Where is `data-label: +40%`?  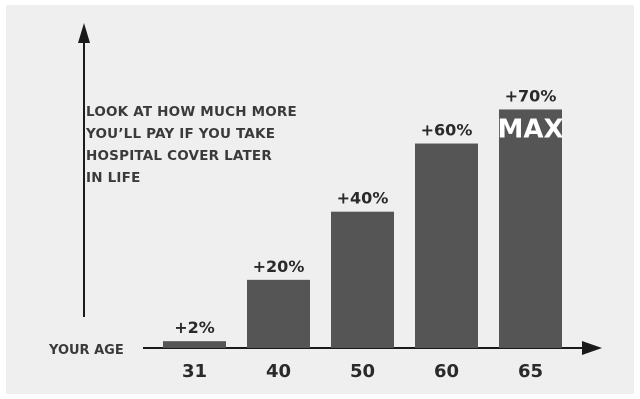 data-label: +40% is located at coordinates (363, 198).